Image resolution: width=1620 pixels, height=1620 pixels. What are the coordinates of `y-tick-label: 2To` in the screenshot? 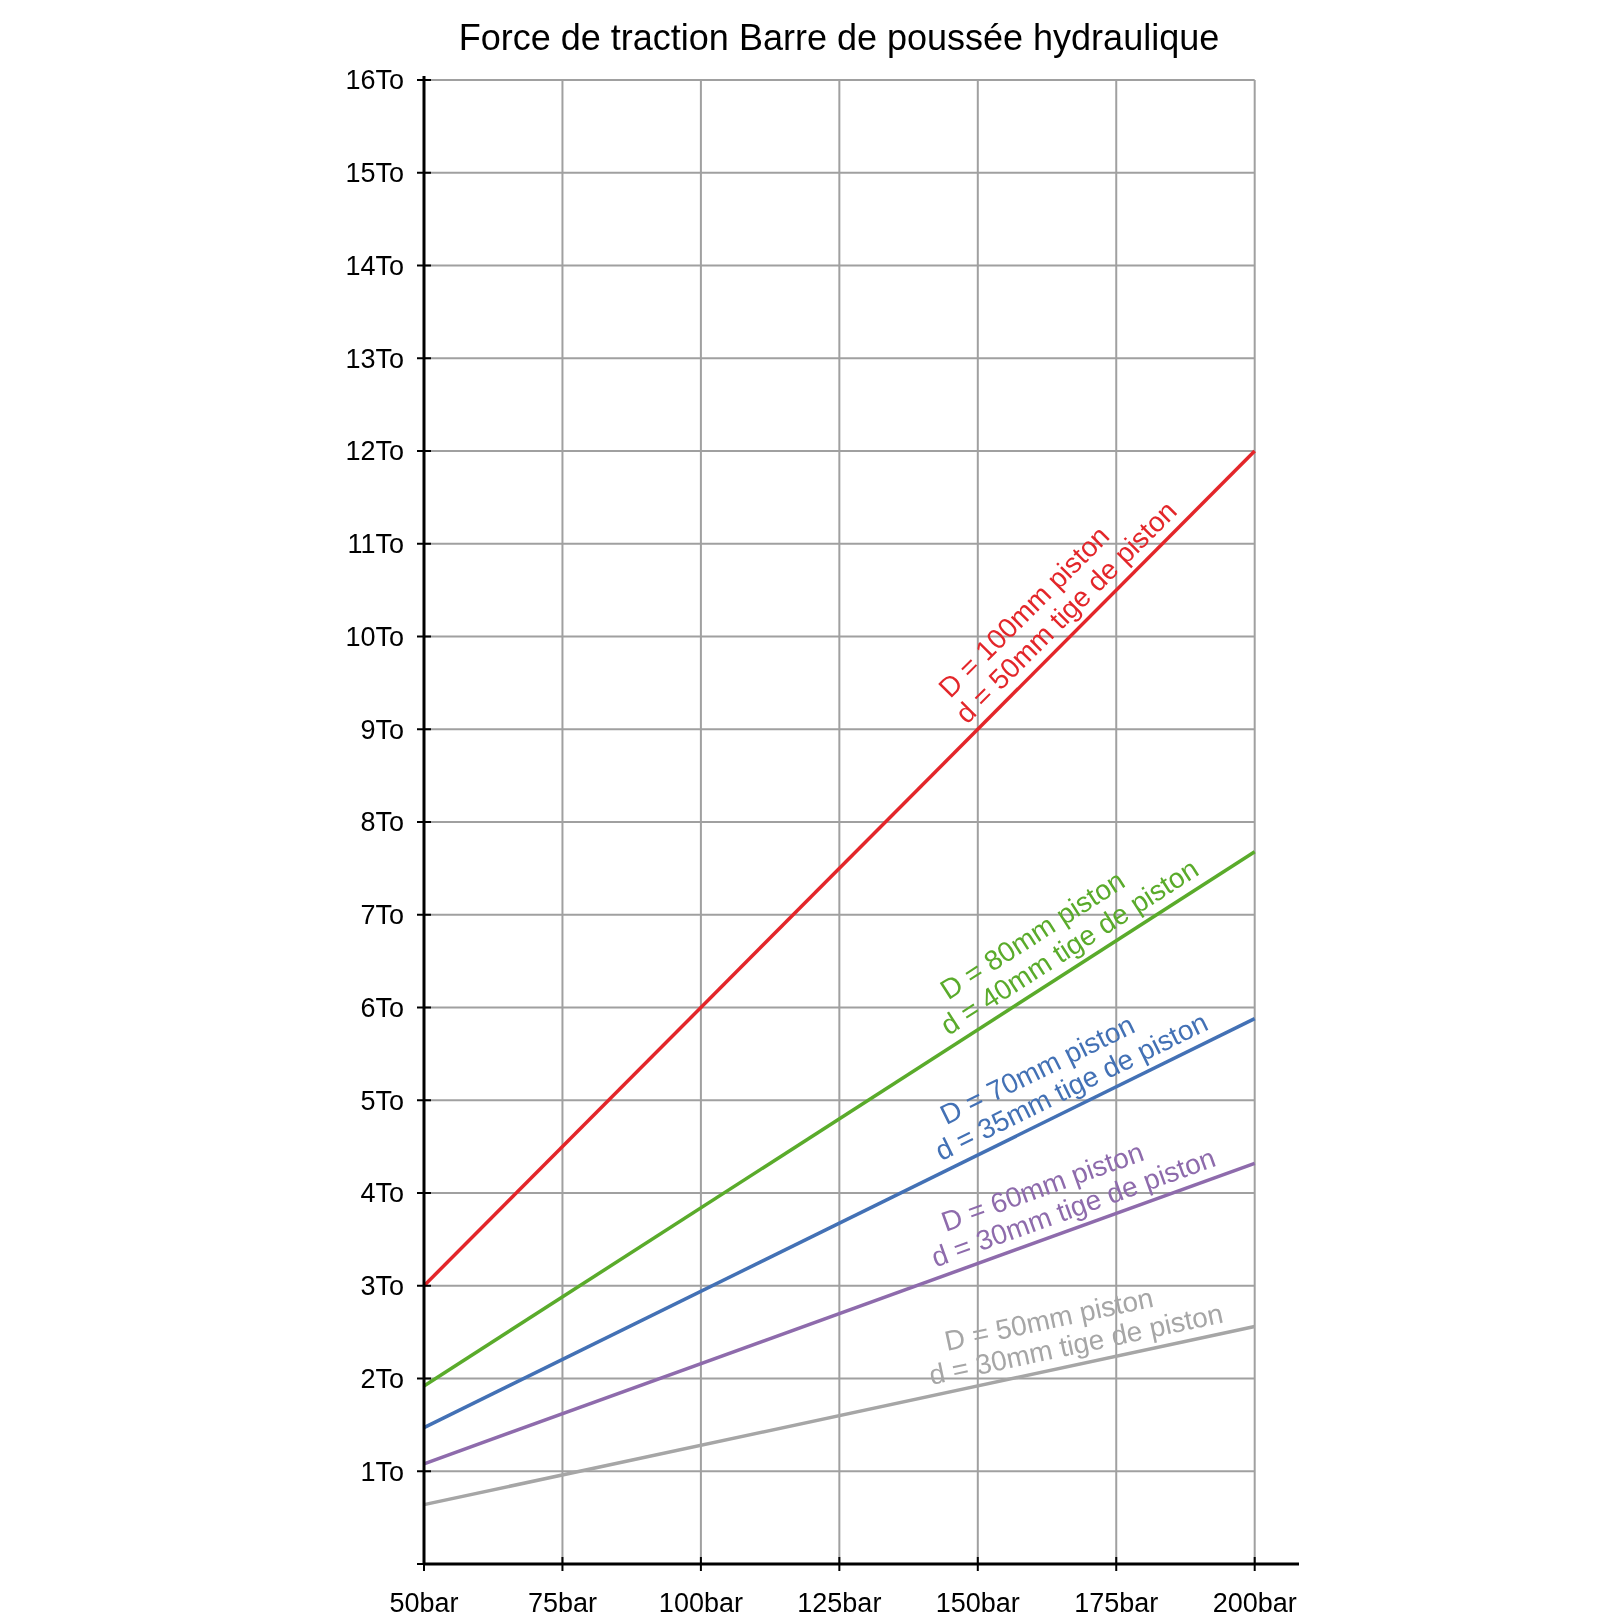 It's located at (382, 1378).